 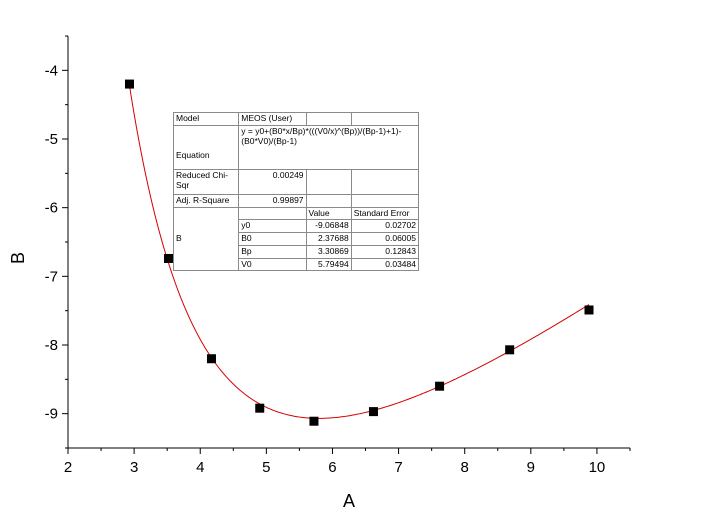 I want to click on chisqr-label: Reduced Chi-Sqr, so click(x=206, y=181).